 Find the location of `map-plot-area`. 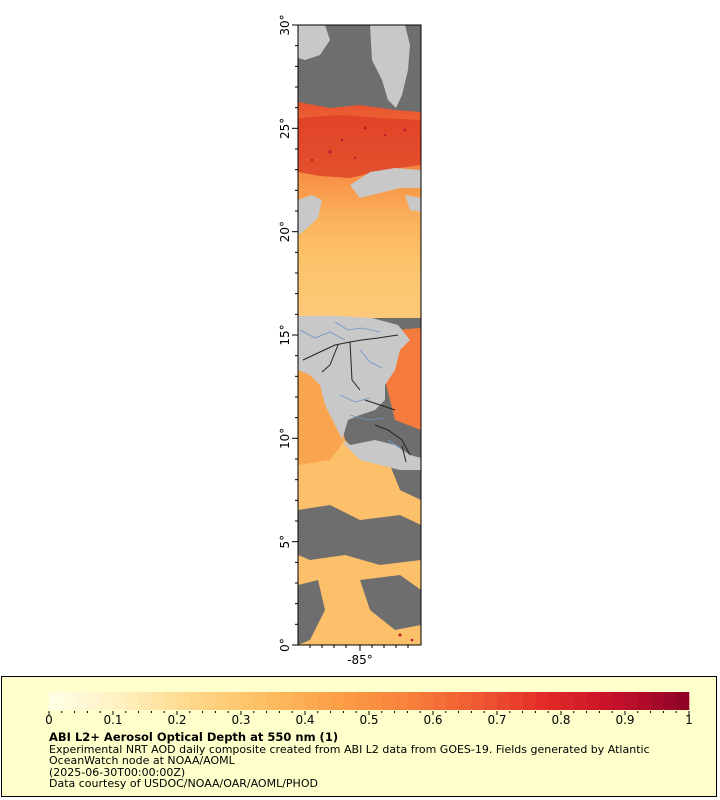

map-plot-area is located at coordinates (359, 335).